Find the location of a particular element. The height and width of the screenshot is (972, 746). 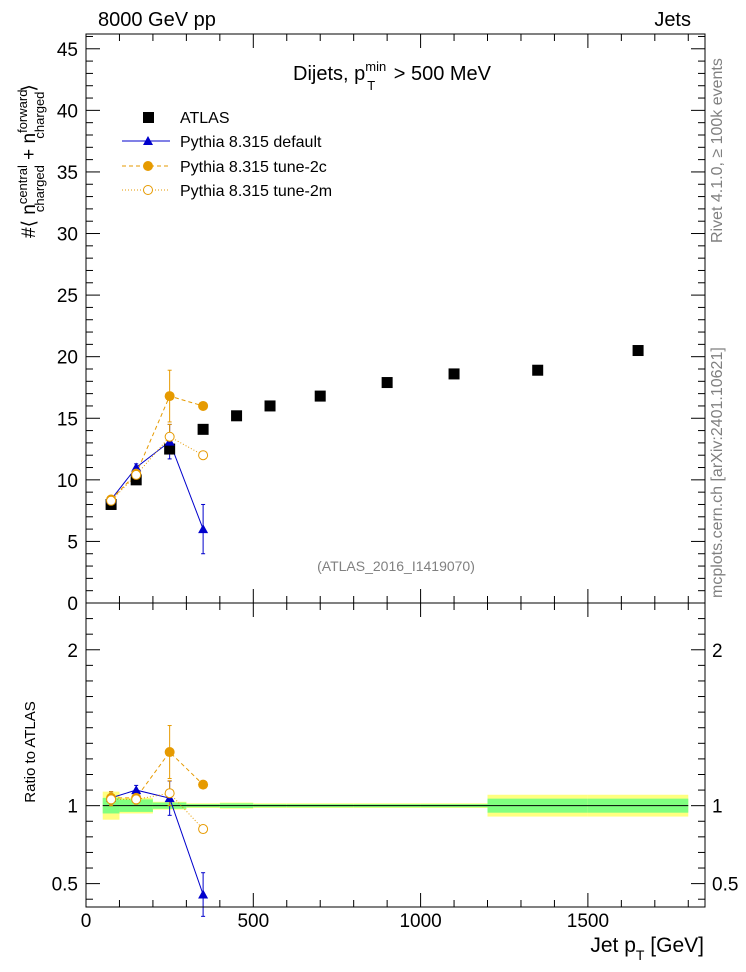

y-axis-label-ratio: Ratio to ATLAS is located at coordinates (30, 751).